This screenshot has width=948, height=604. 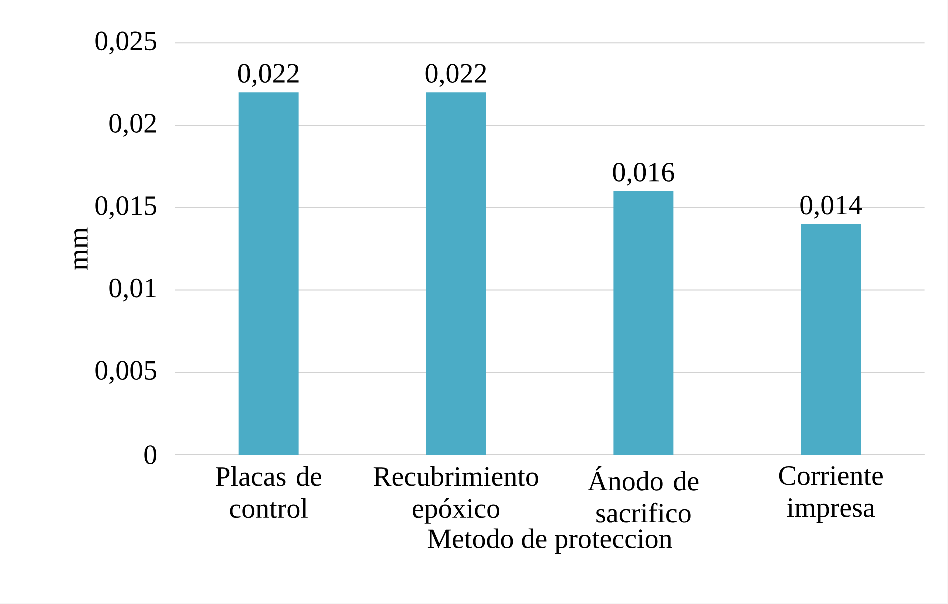 What do you see at coordinates (126, 372) in the screenshot?
I see `y-tick-label: 0,005` at bounding box center [126, 372].